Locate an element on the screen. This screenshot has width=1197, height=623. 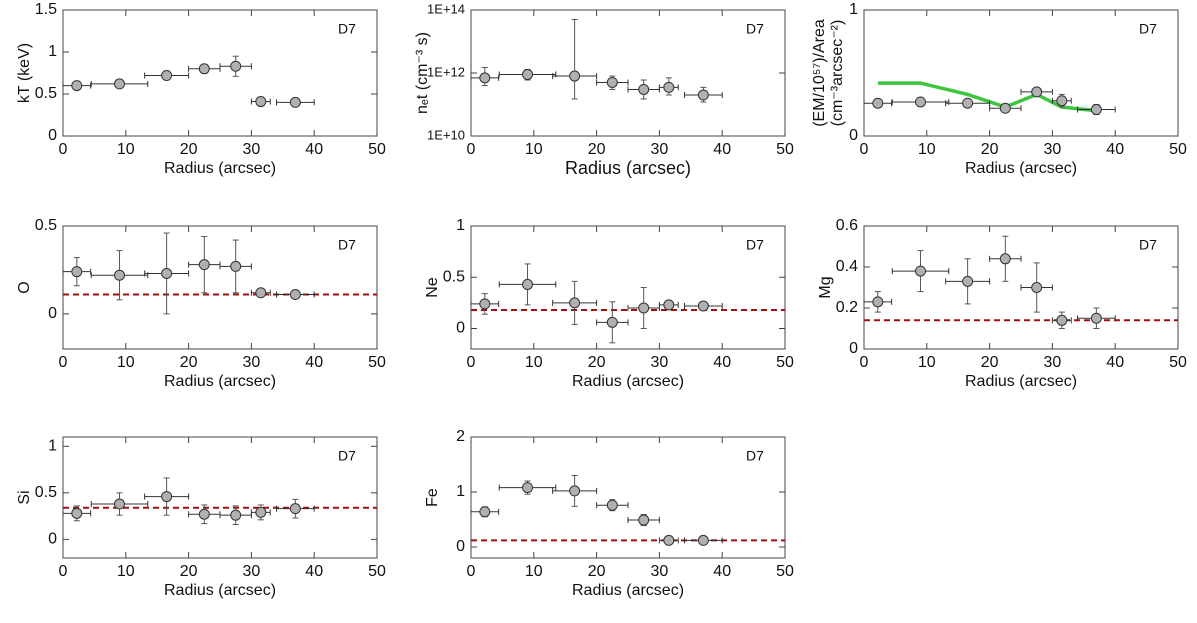
y-tick-label: 2 is located at coordinates (460, 436).